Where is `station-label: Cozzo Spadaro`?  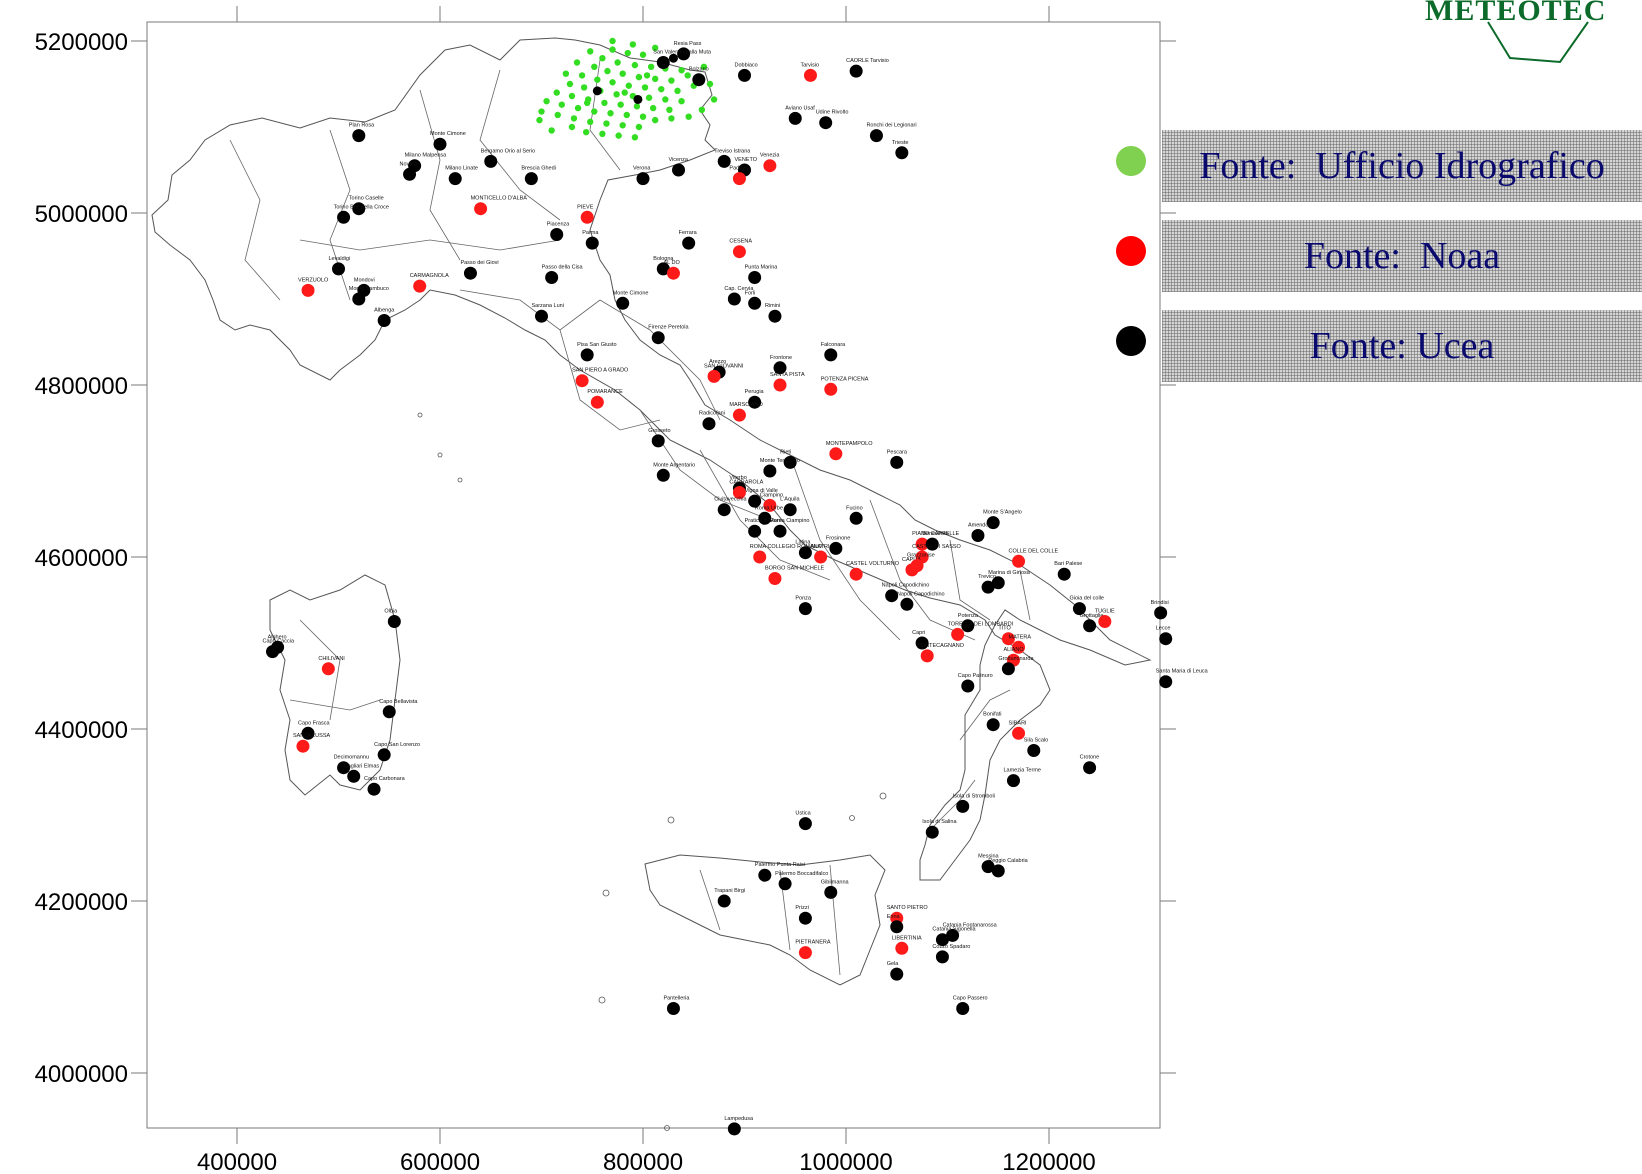
station-label: Cozzo Spadaro is located at coordinates (951, 947).